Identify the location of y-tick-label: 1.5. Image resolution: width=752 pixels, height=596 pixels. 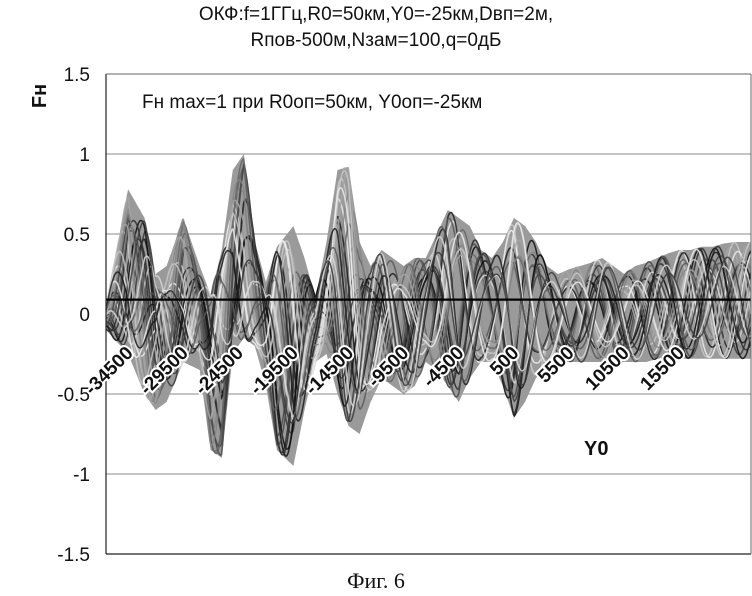
(77, 75).